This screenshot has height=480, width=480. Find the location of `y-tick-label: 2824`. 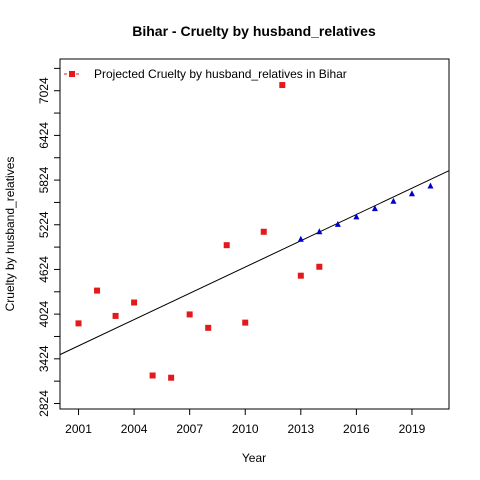

y-tick-label: 2824 is located at coordinates (44, 403).